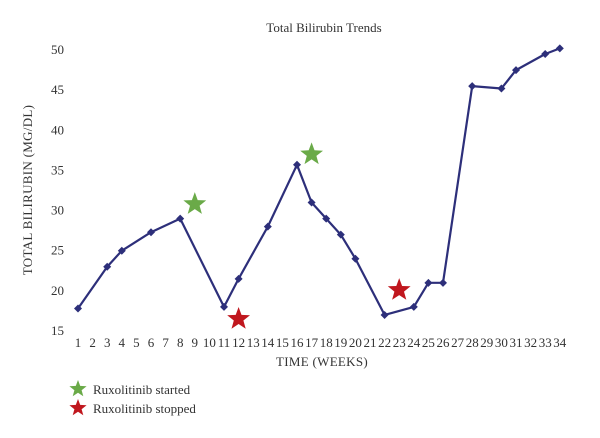 This screenshot has width=600, height=438. I want to click on x-tick-label: 33, so click(545, 342).